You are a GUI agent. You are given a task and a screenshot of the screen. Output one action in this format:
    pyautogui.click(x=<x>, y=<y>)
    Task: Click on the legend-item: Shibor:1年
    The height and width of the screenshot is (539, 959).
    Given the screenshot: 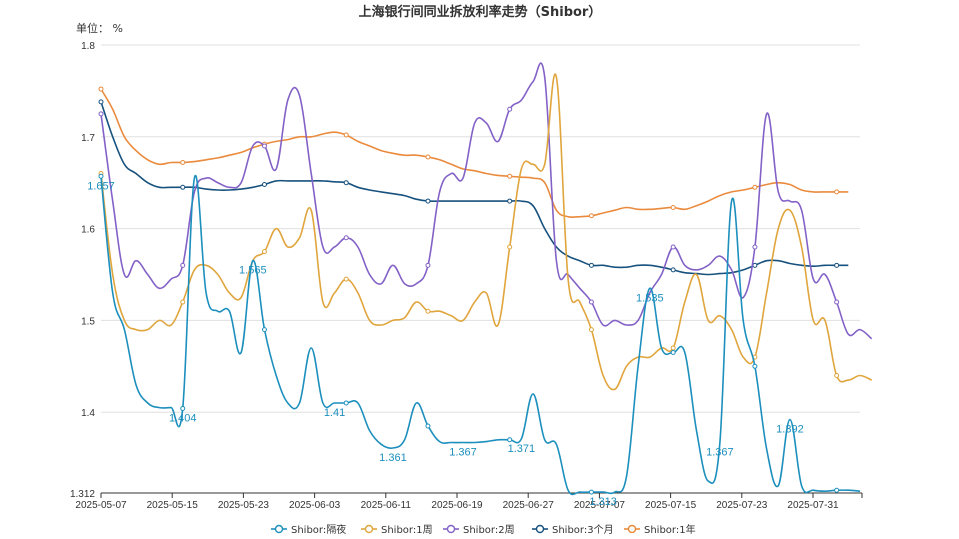 What is the action you would take?
    pyautogui.click(x=660, y=529)
    